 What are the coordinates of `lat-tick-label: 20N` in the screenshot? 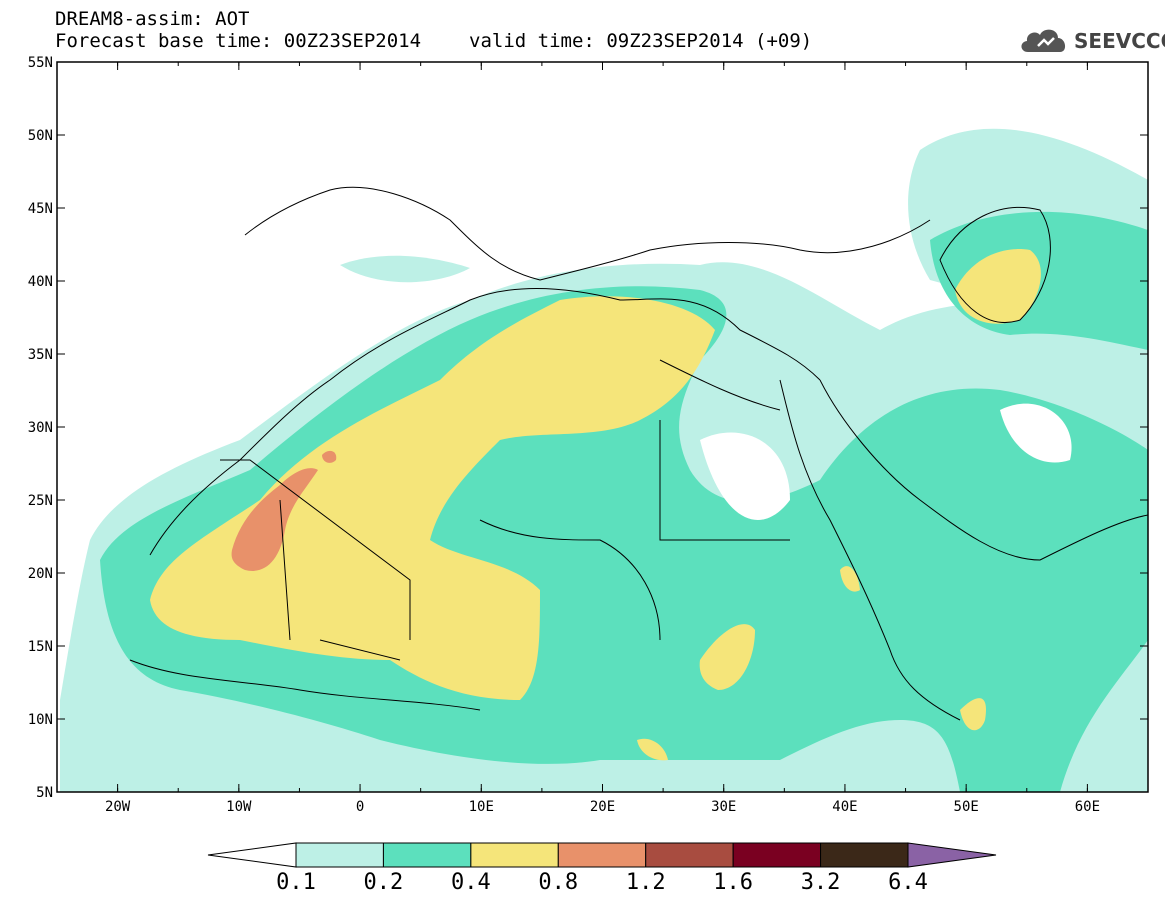 It's located at (40, 574).